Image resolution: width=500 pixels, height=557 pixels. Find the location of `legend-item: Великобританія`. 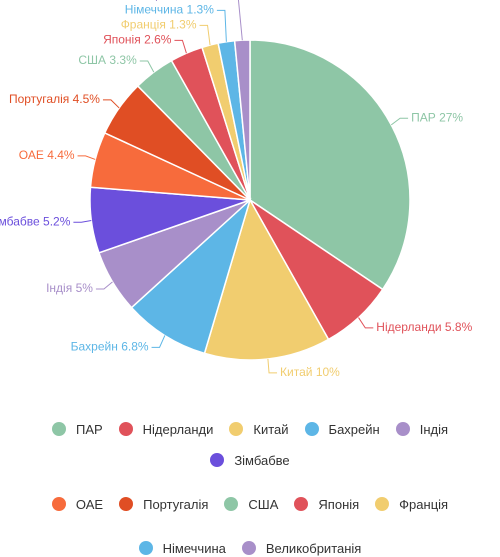

legend-item: Великобританія is located at coordinates (301, 548).